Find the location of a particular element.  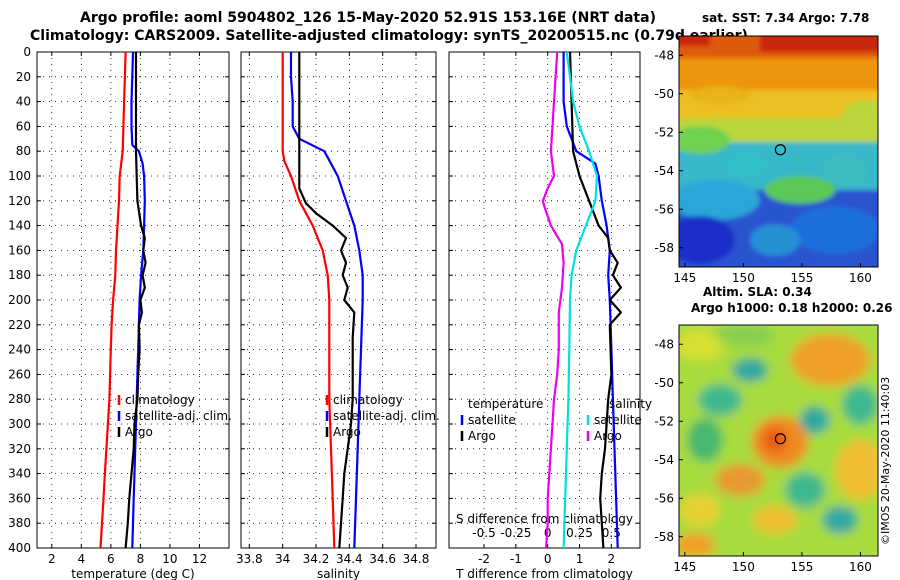

y-tick-label: 360 is located at coordinates (19, 498).